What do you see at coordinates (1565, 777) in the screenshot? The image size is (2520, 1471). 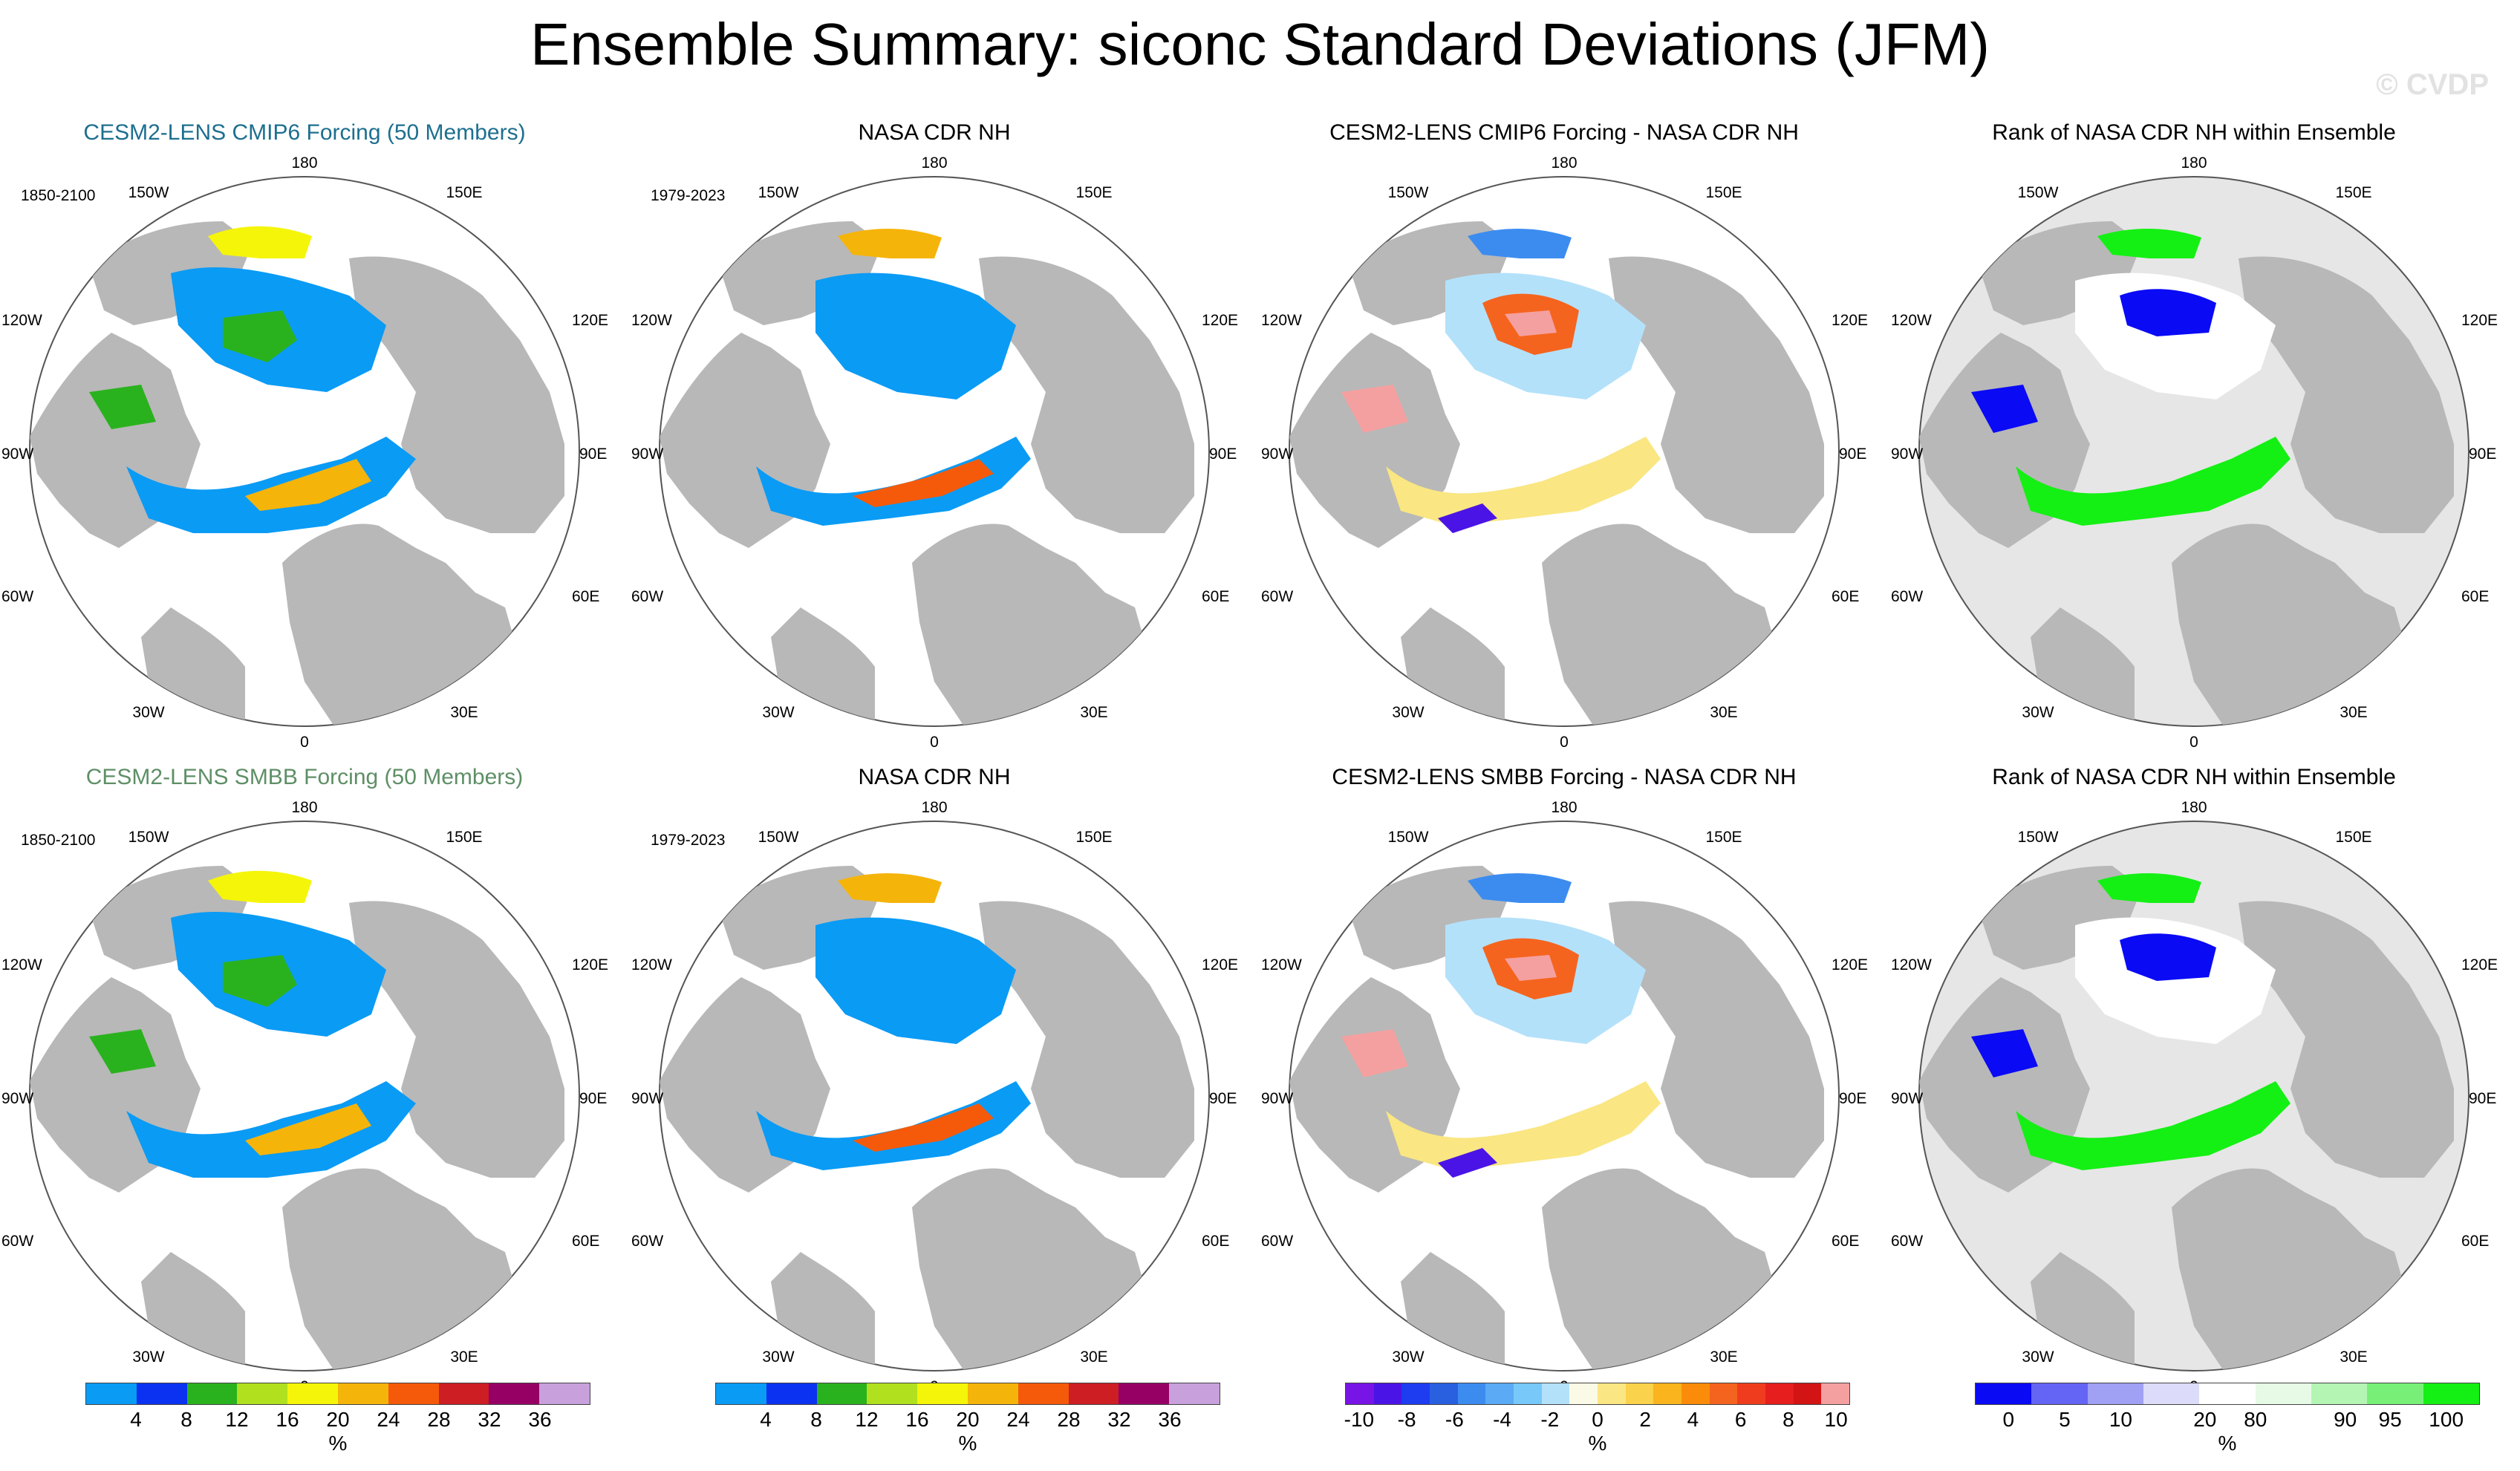 I see `panel-title: CESM2-LENS SMBB Forcing - NASA CDR NH` at bounding box center [1565, 777].